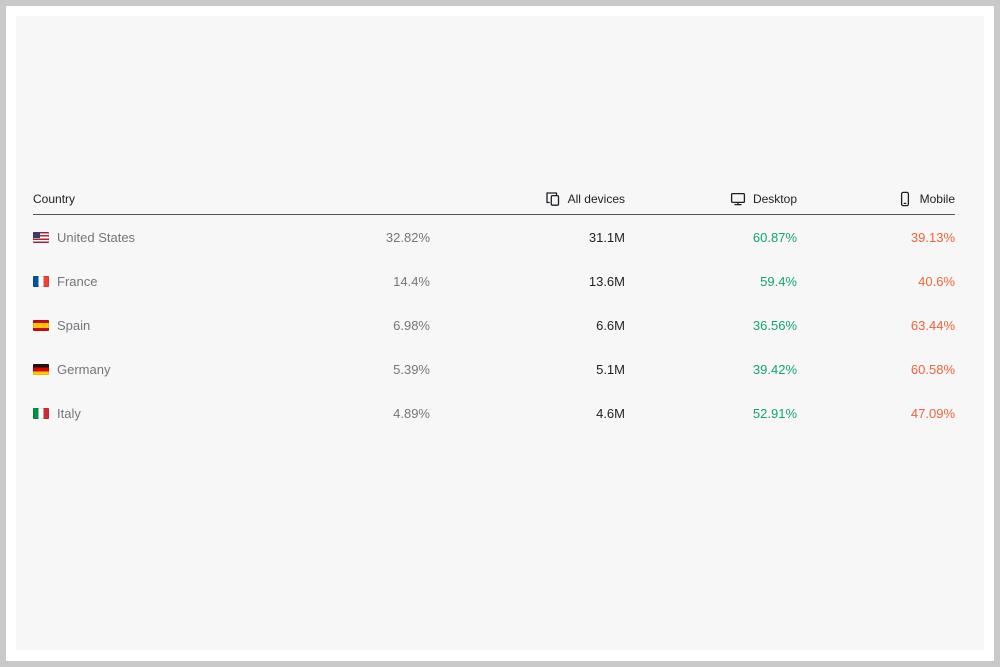  Describe the element at coordinates (553, 199) in the screenshot. I see `all-devices-icon` at that location.